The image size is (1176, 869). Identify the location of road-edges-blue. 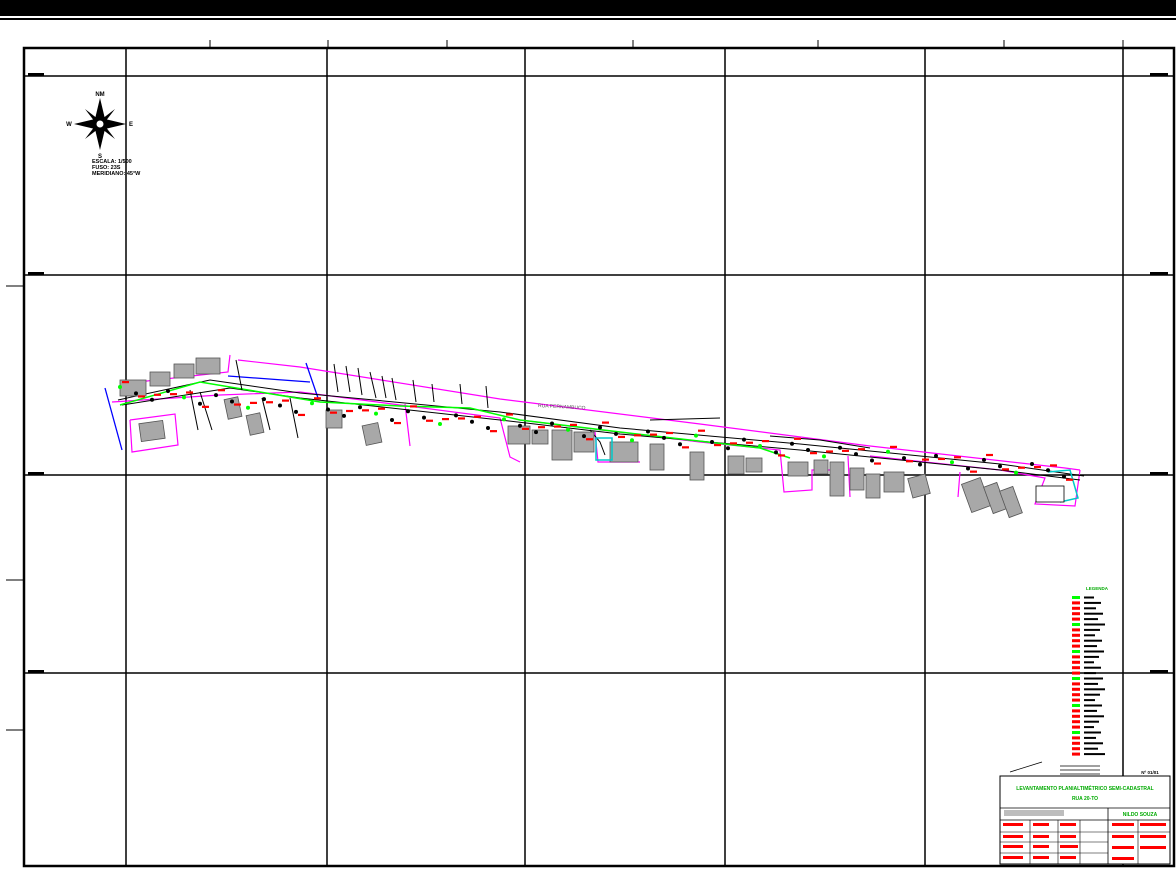
(211, 406).